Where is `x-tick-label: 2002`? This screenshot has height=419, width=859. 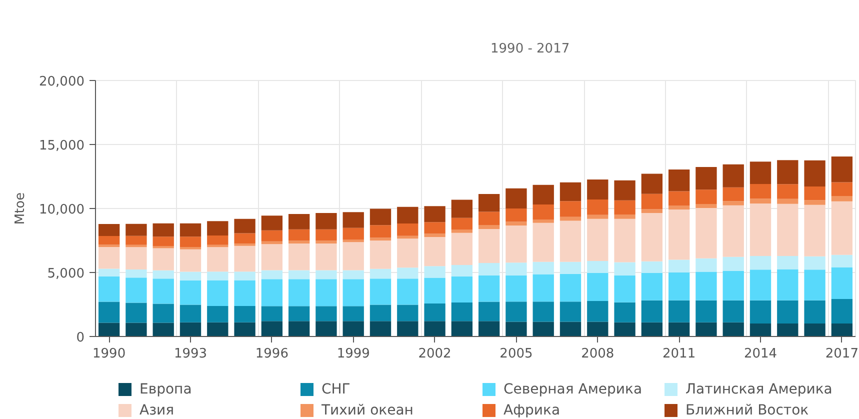 x-tick-label: 2002 is located at coordinates (435, 354).